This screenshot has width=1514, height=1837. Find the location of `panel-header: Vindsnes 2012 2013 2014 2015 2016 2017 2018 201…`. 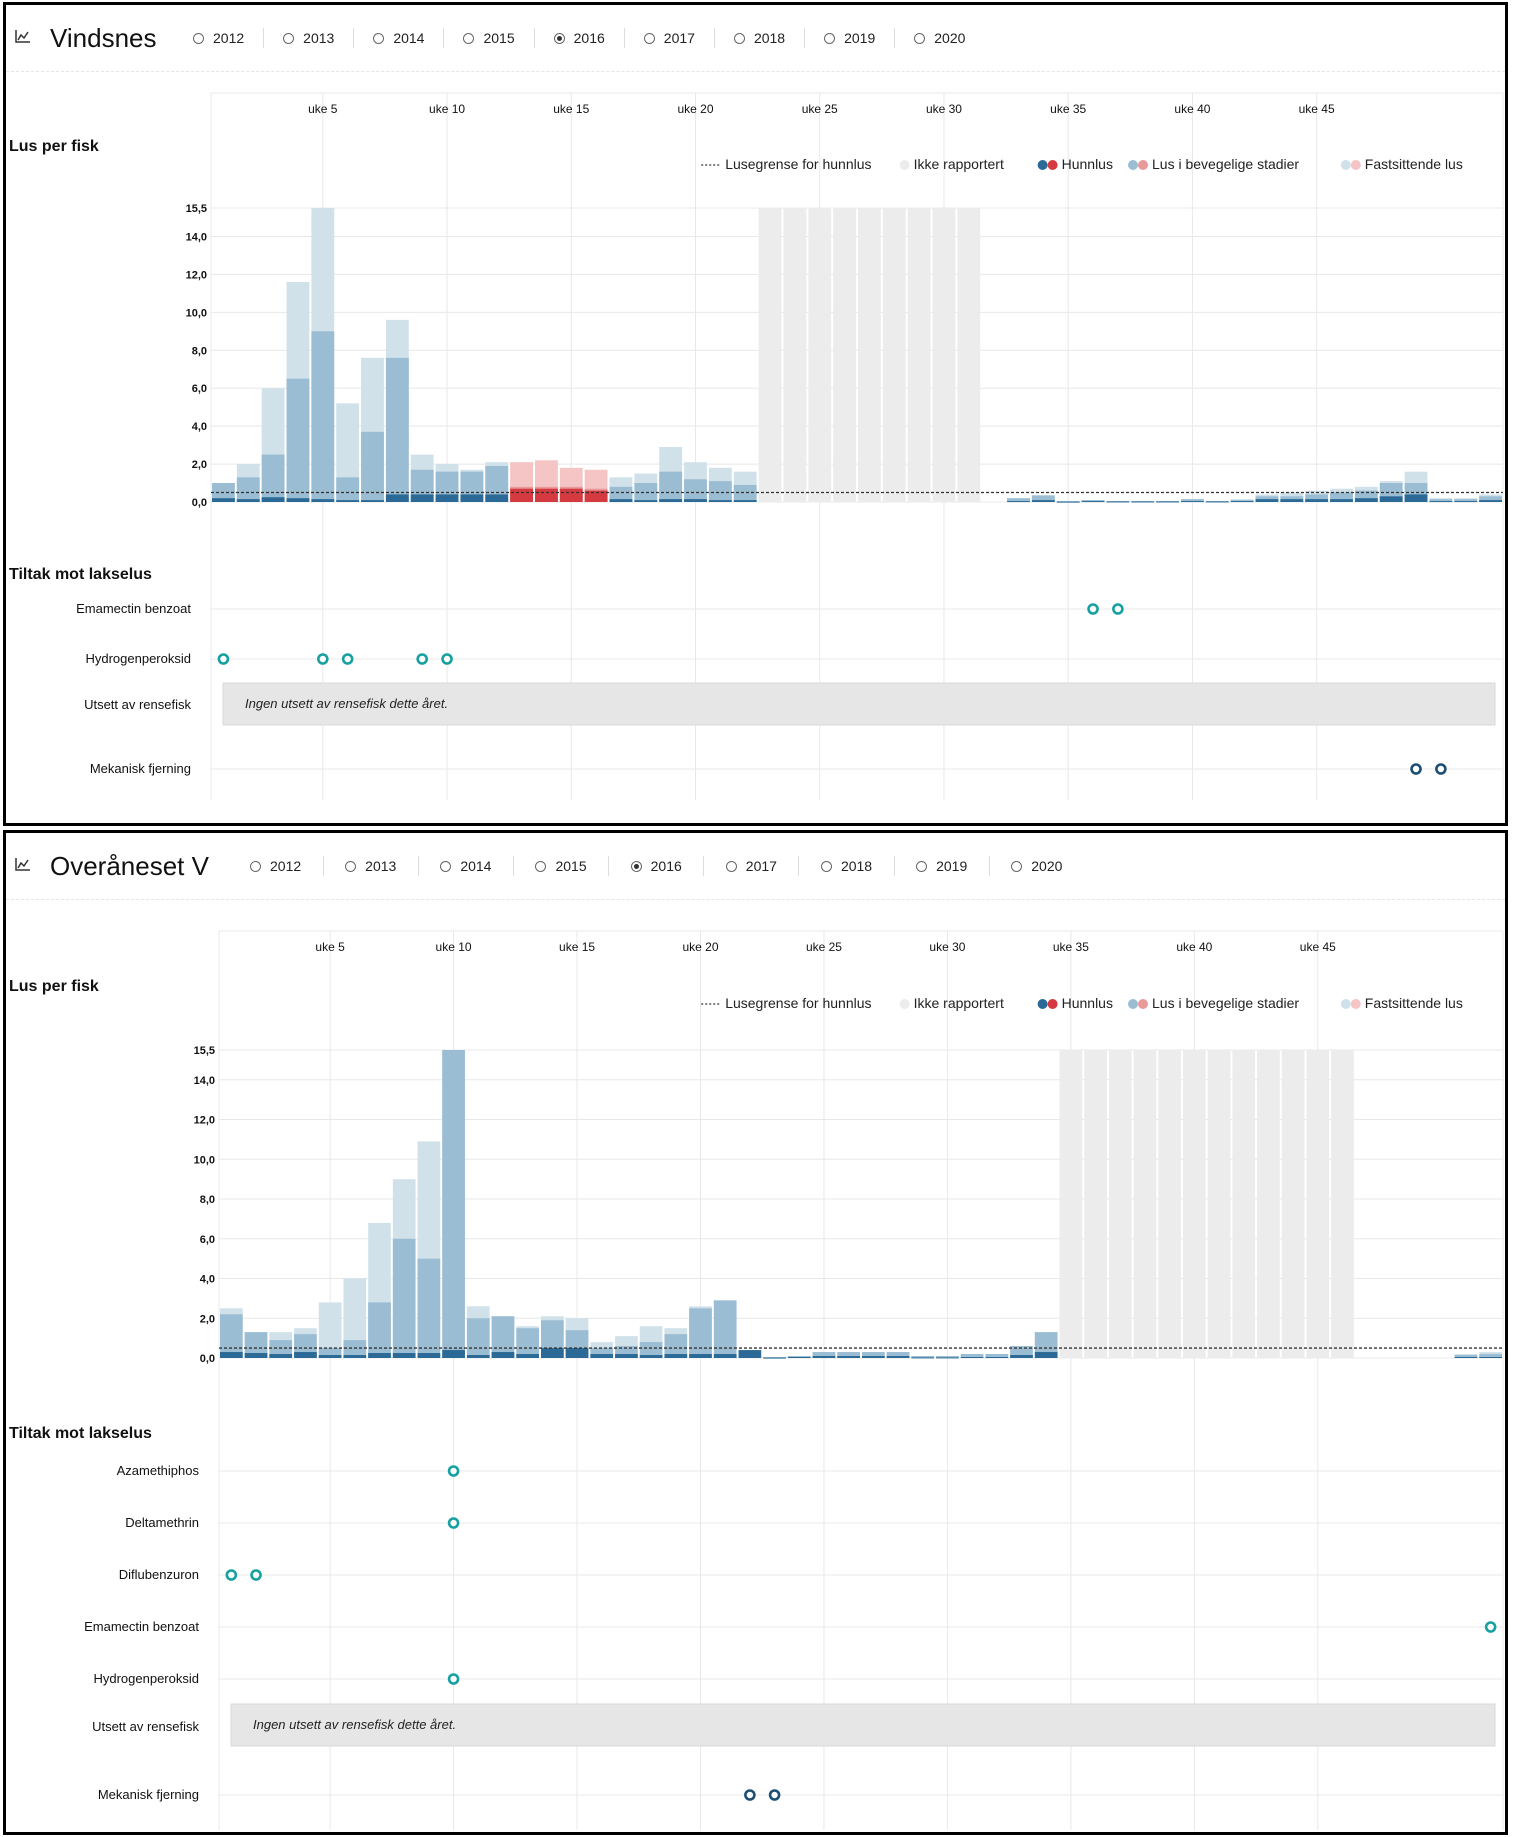

panel-header: Vindsnes 2012 2013 2014 2015 2016 2017 2018 201… is located at coordinates (755, 38).